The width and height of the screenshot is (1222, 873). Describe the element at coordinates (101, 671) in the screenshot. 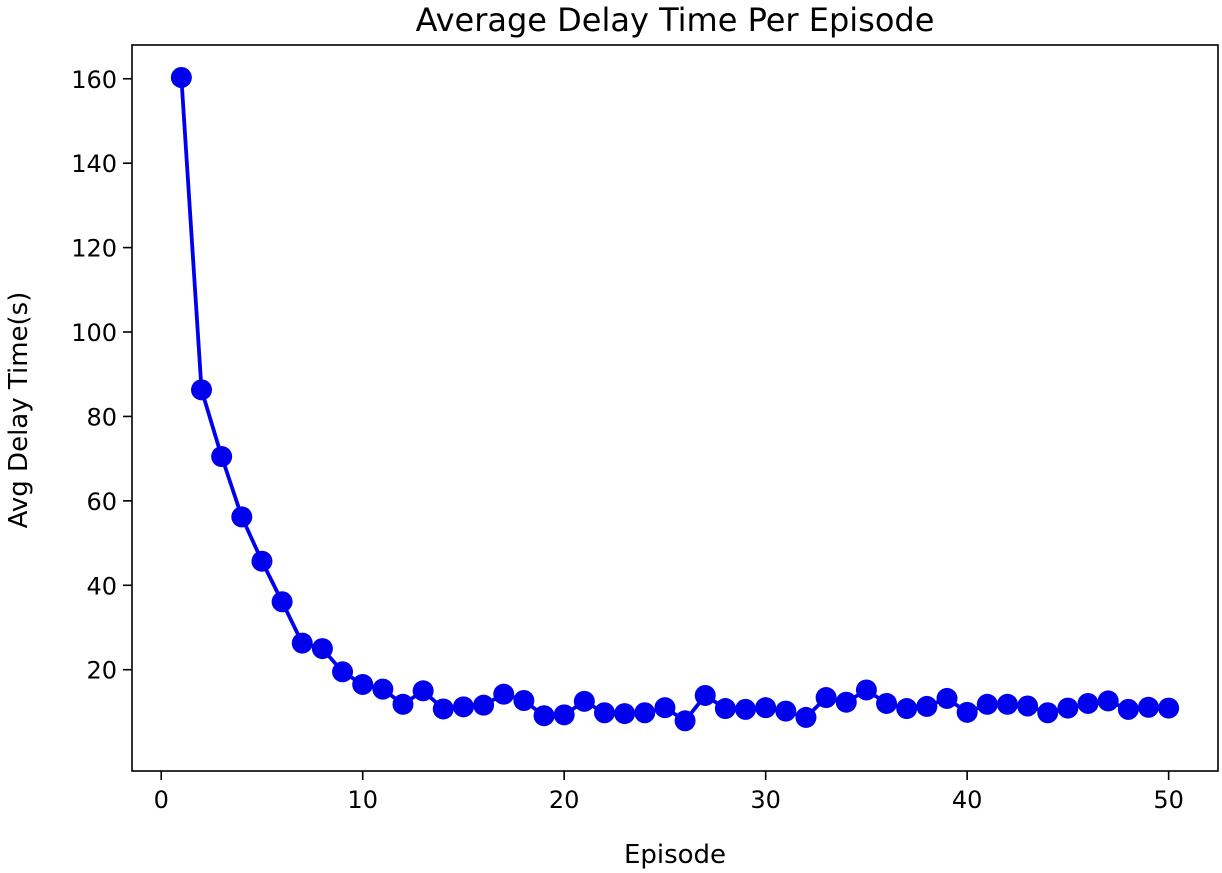

I see `y-tick-label: 20` at that location.